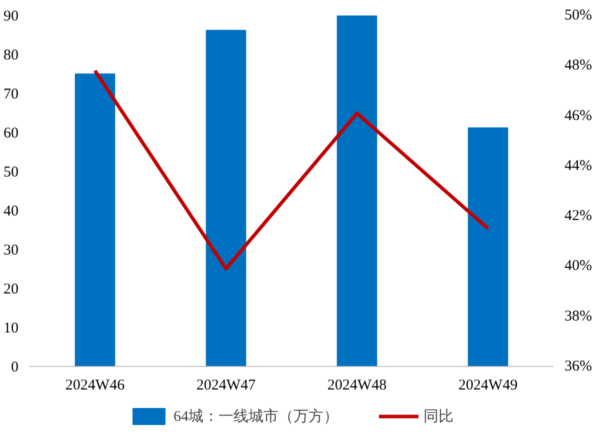  Describe the element at coordinates (357, 386) in the screenshot. I see `x-tick-label: 2024W48` at that location.